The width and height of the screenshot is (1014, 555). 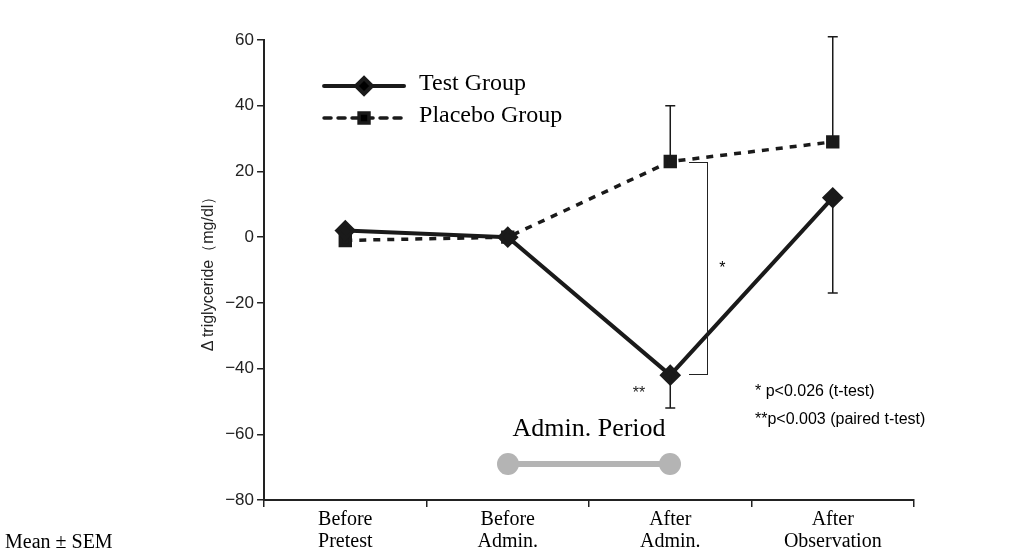 What do you see at coordinates (240, 433) in the screenshot?
I see `y-tick-label: −60` at bounding box center [240, 433].